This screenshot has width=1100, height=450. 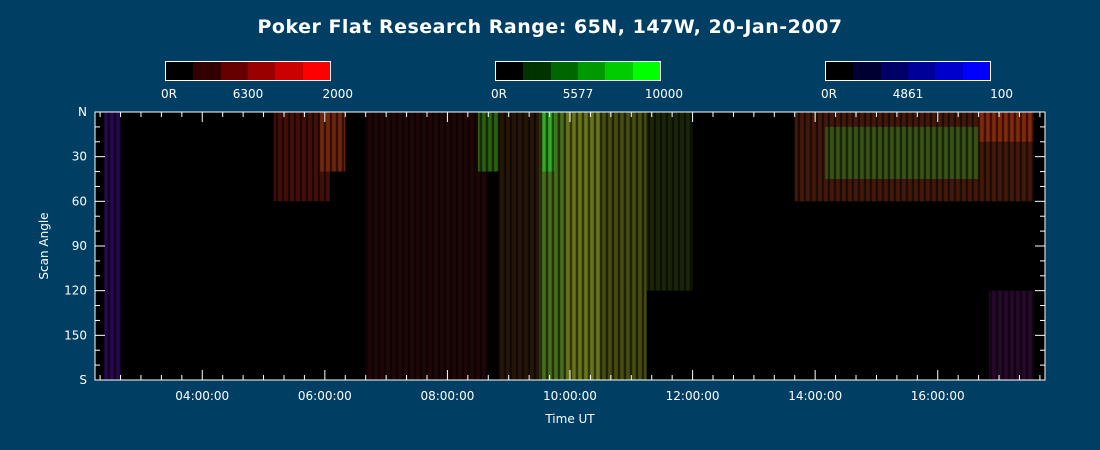 I want to click on colorbar-min-label: 0R, so click(x=829, y=94).